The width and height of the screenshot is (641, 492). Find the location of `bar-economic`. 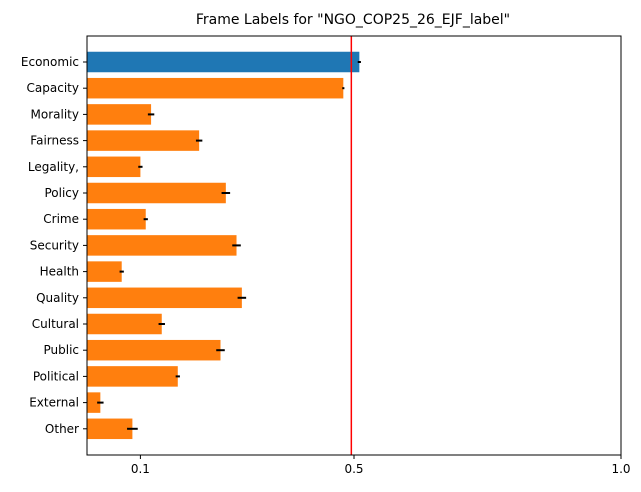

bar-economic is located at coordinates (223, 62).